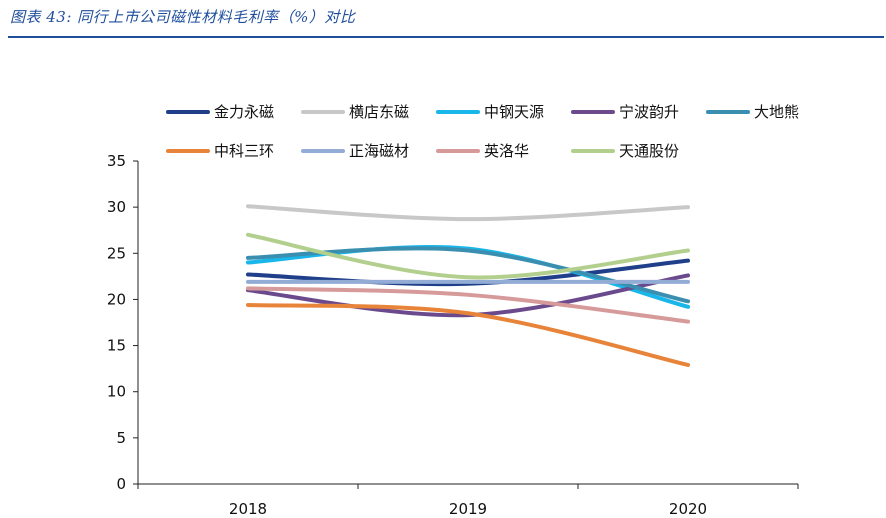 This screenshot has width=886, height=518. Describe the element at coordinates (688, 509) in the screenshot. I see `x-tick-label: 2020` at that location.